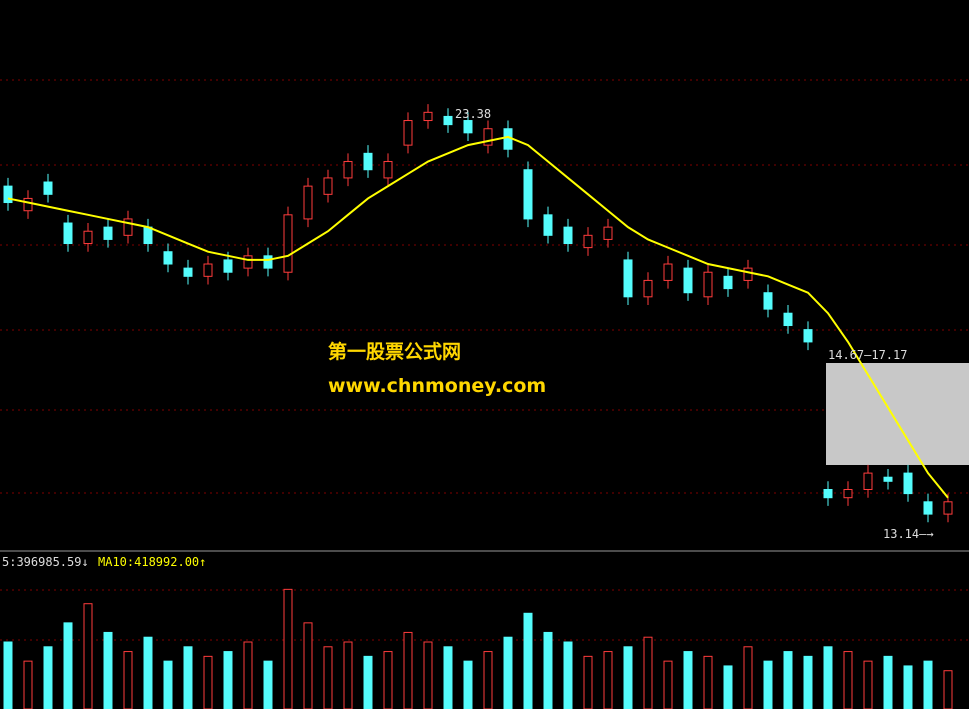 The width and height of the screenshot is (969, 709). Describe the element at coordinates (473, 114) in the screenshot. I see `annotation: 23.38` at that location.